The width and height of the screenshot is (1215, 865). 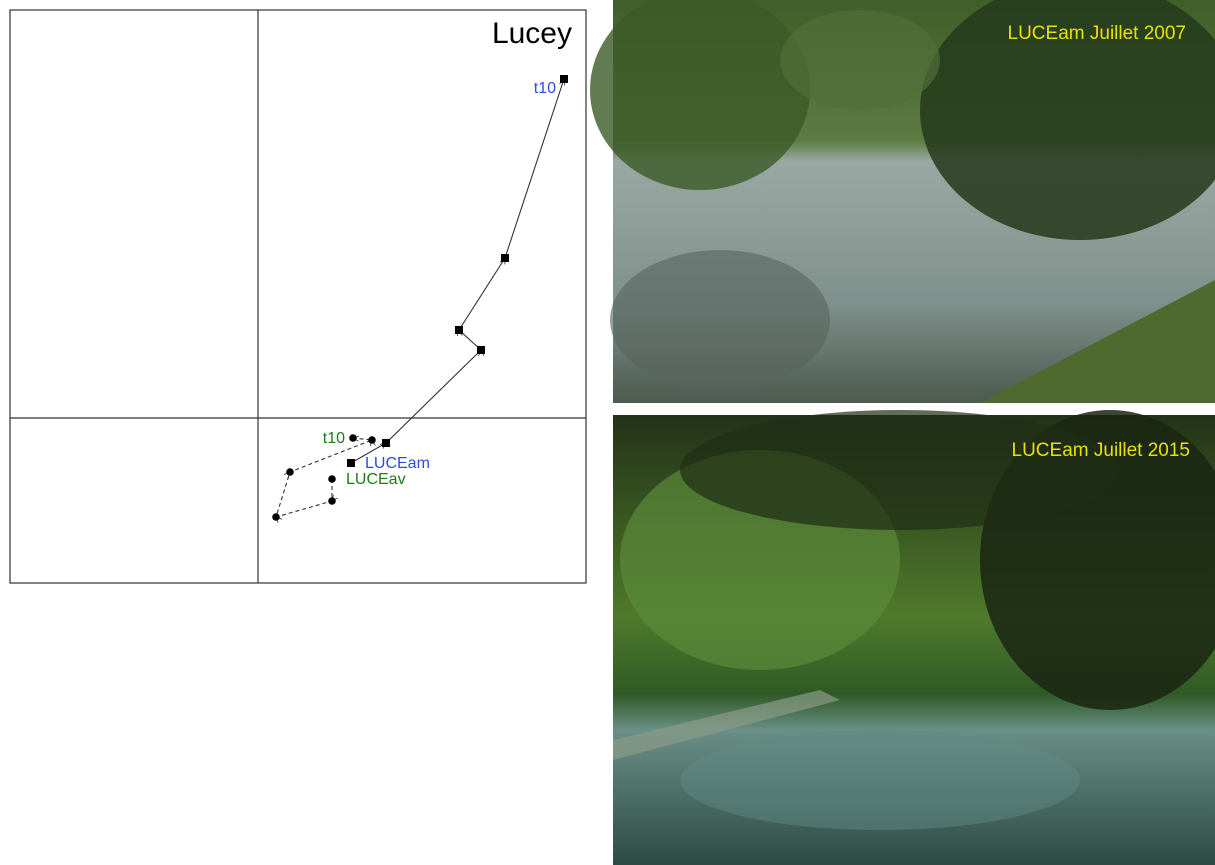 I want to click on photo-caption: LUCEam Juillet 2015, so click(x=1101, y=450).